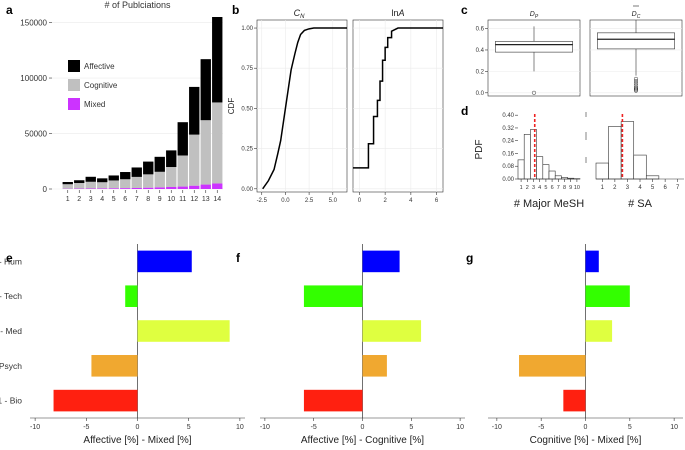  What do you see at coordinates (91, 199) in the screenshot?
I see `chart-a-xtick-label: 3` at bounding box center [91, 199].